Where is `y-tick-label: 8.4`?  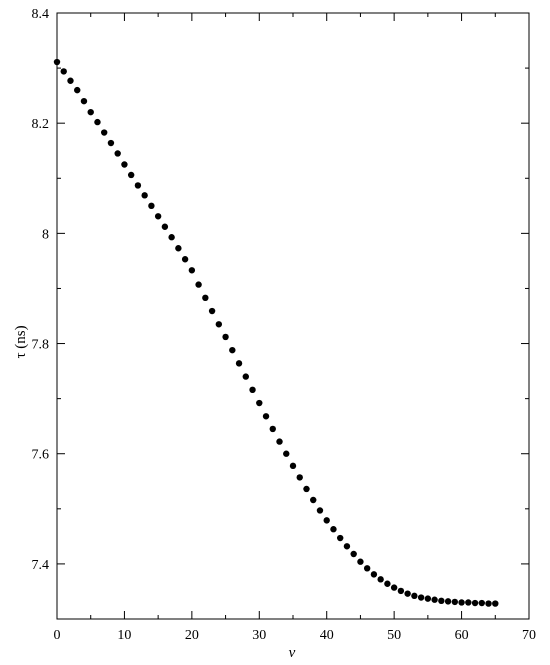 y-tick-label: 8.4 is located at coordinates (41, 14).